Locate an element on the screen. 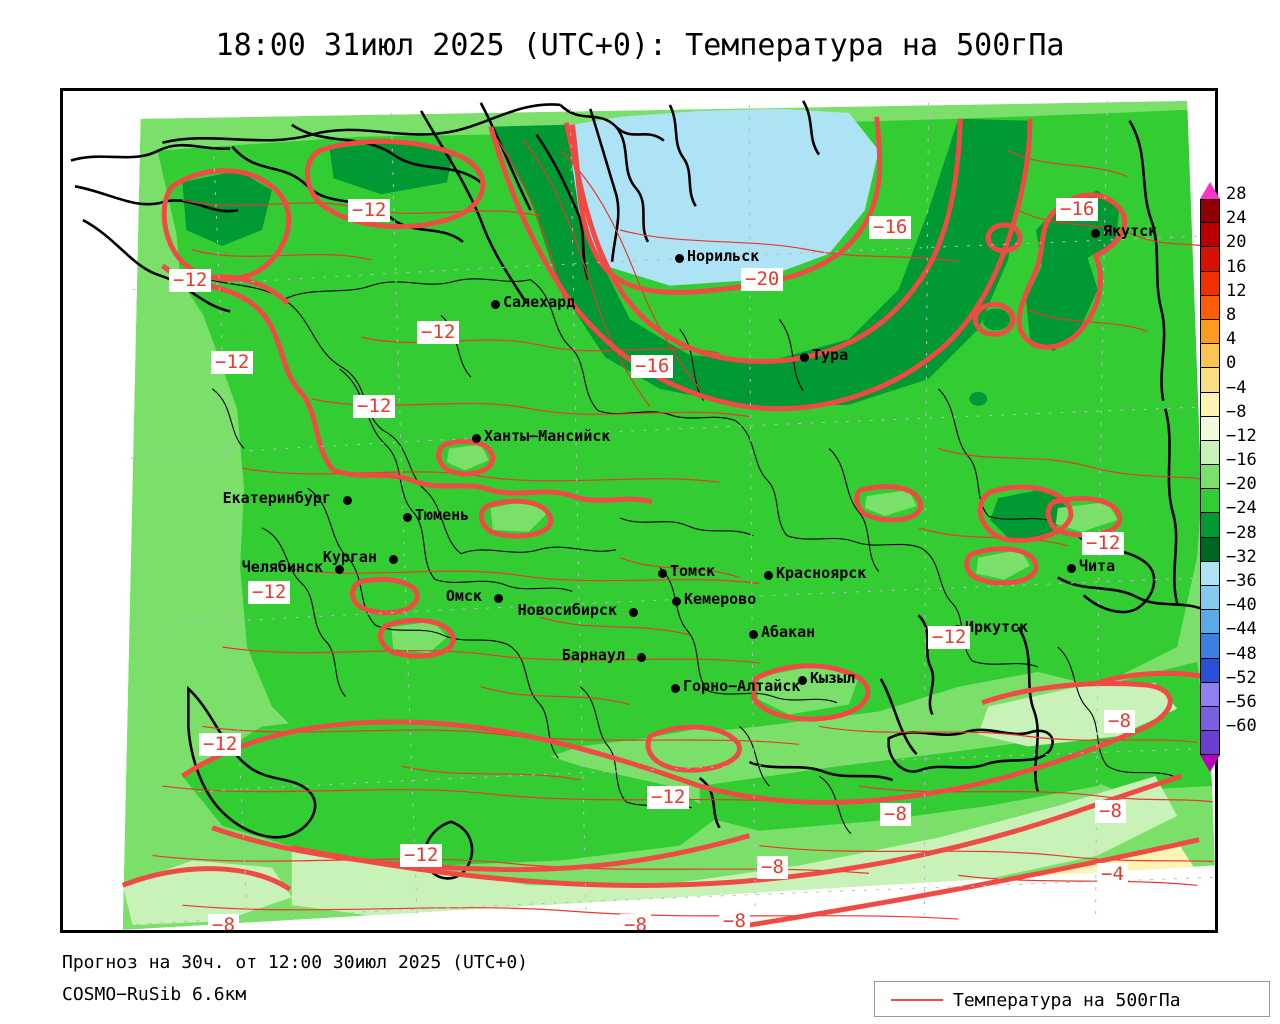 The width and height of the screenshot is (1280, 1024). city-label: Курган is located at coordinates (349, 557).